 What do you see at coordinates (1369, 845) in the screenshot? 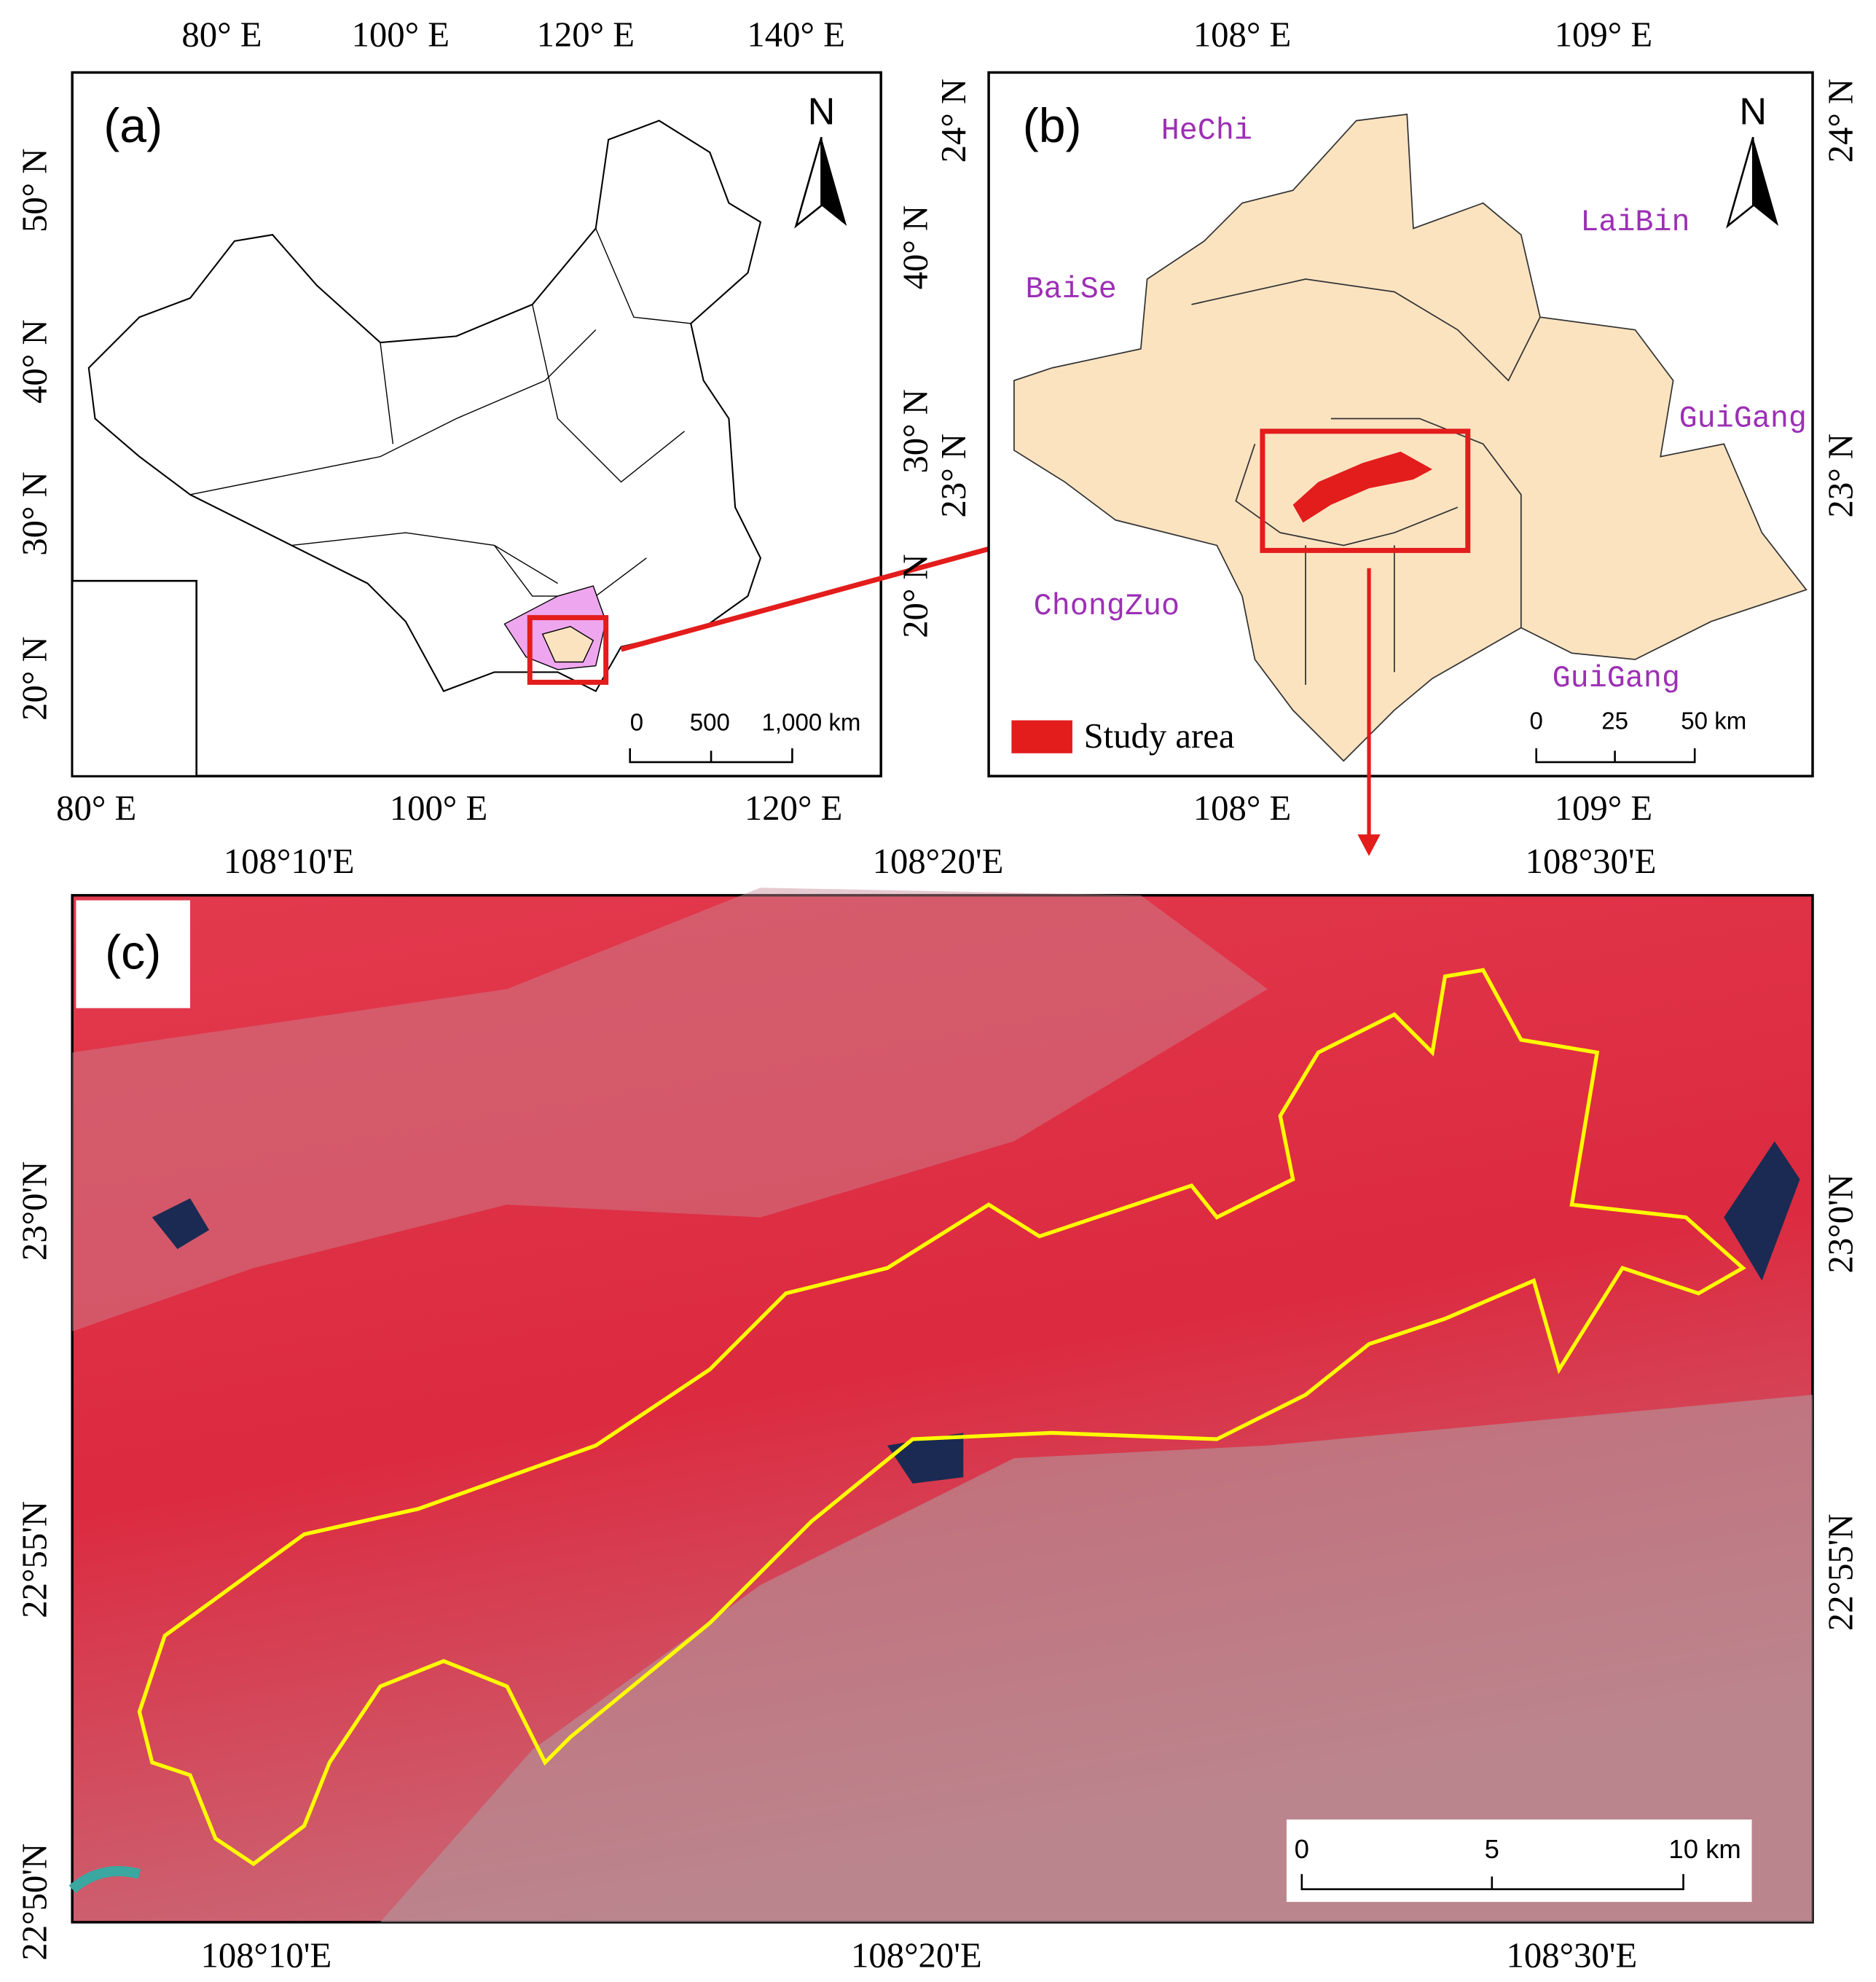
I see `arrow-head` at bounding box center [1369, 845].